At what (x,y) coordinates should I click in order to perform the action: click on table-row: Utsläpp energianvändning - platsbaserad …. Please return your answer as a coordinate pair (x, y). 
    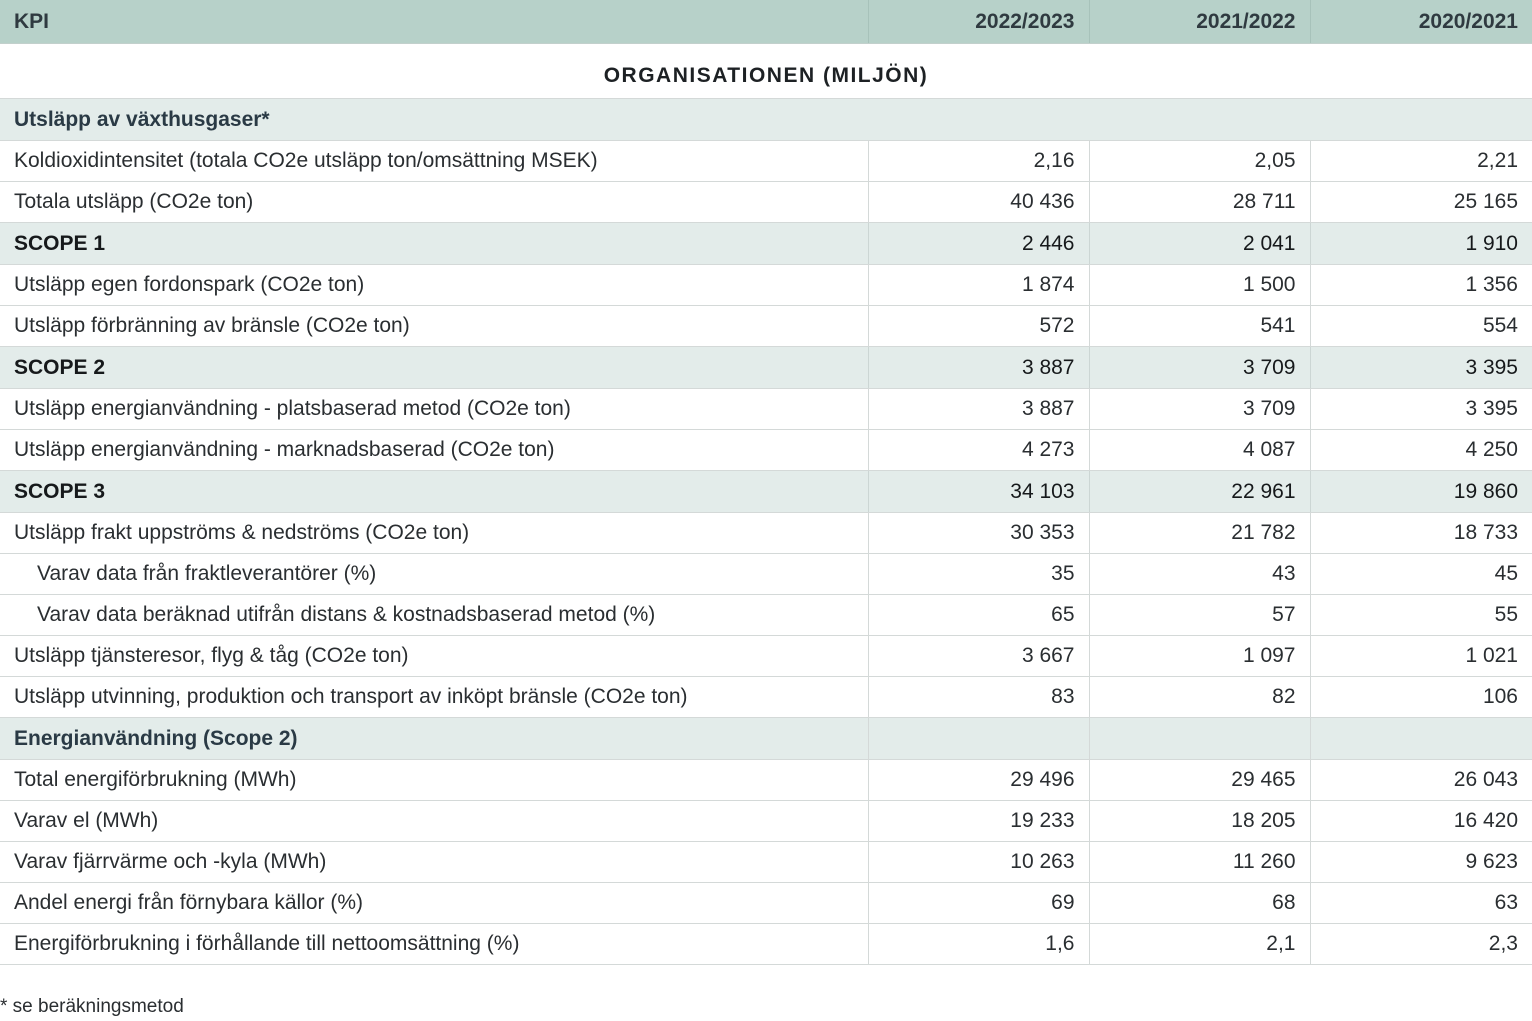
    Looking at the image, I should click on (766, 409).